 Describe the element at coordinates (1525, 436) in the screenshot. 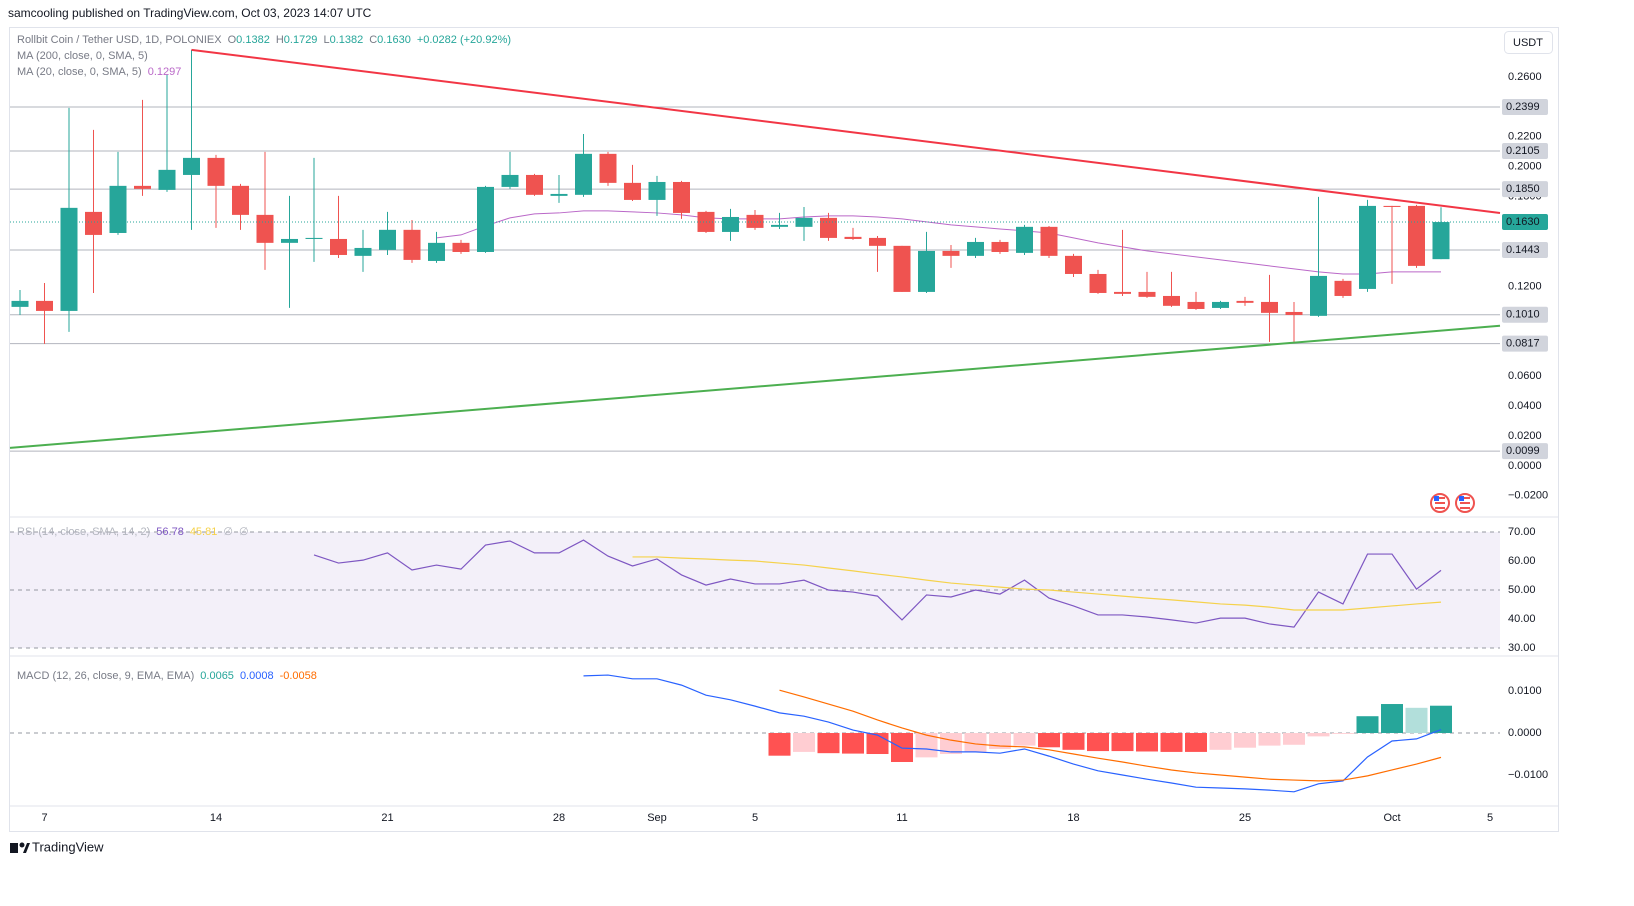

I see `y-tick-label: 0.0200` at that location.